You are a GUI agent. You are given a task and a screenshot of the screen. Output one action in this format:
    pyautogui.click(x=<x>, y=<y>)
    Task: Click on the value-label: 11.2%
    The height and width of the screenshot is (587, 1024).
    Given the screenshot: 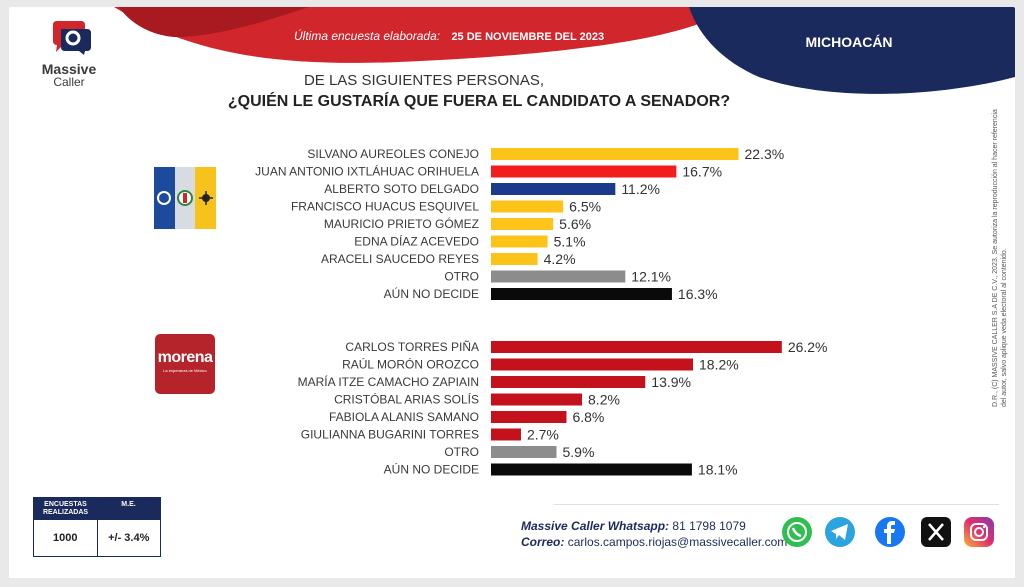 What is the action you would take?
    pyautogui.click(x=640, y=189)
    